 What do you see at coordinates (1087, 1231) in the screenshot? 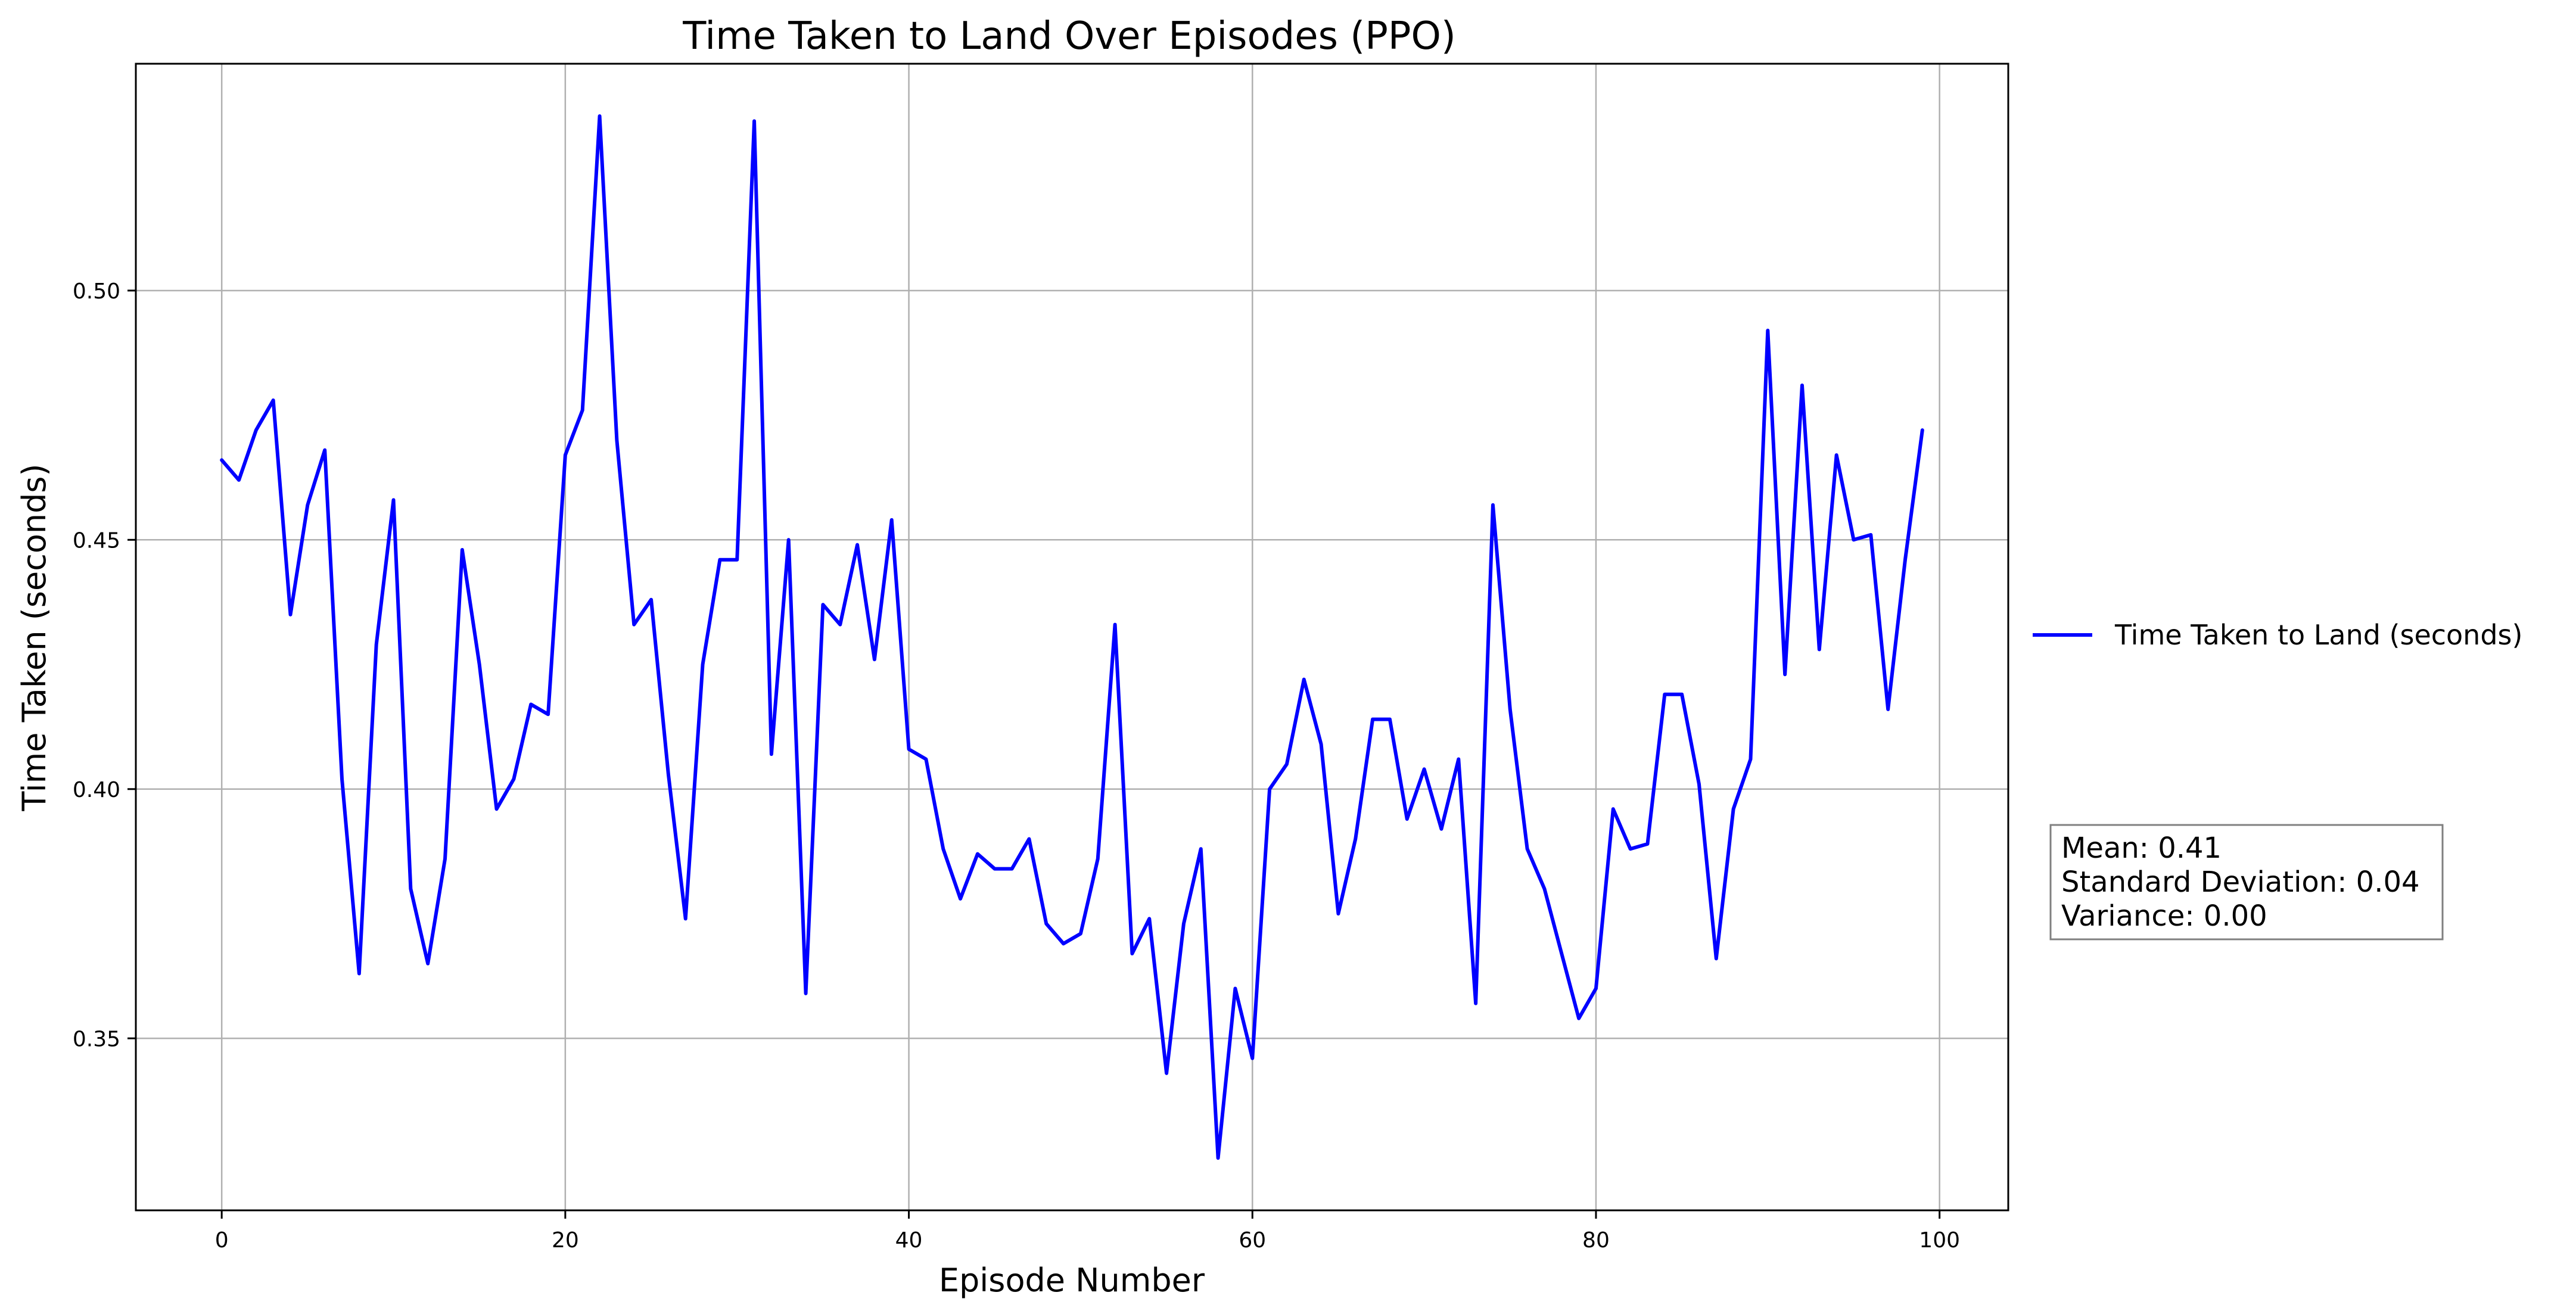
I see `x-axis-ticks: 0 20 40 60 80 100` at bounding box center [1087, 1231].